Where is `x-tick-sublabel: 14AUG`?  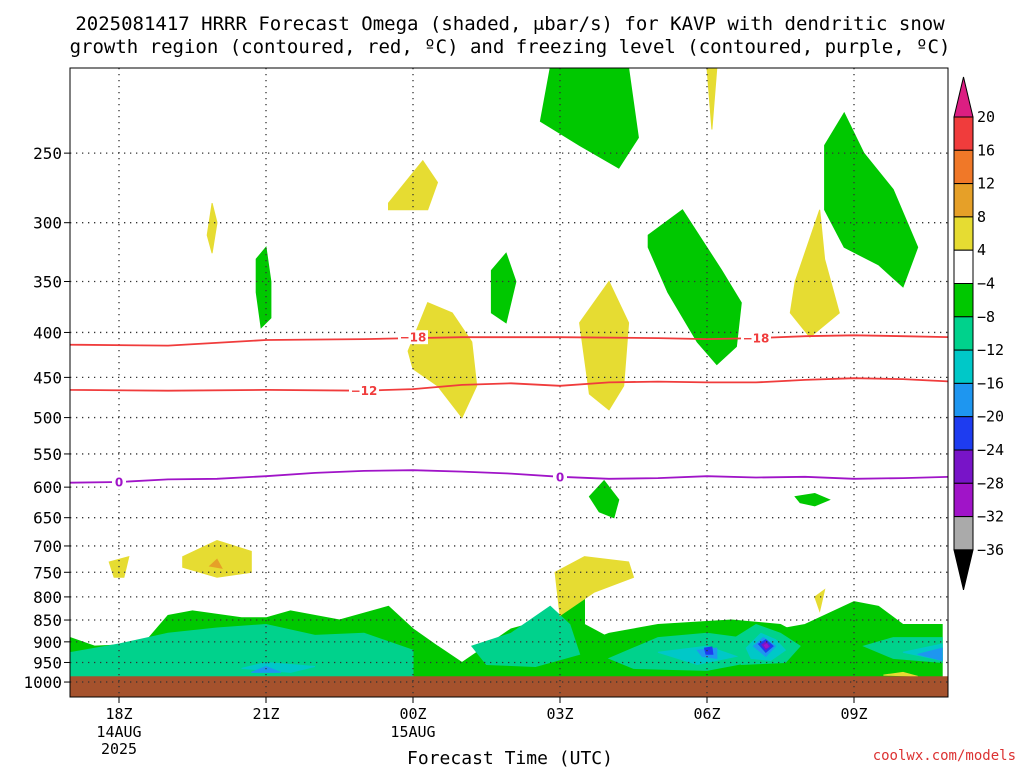 x-tick-sublabel: 14AUG is located at coordinates (118, 732).